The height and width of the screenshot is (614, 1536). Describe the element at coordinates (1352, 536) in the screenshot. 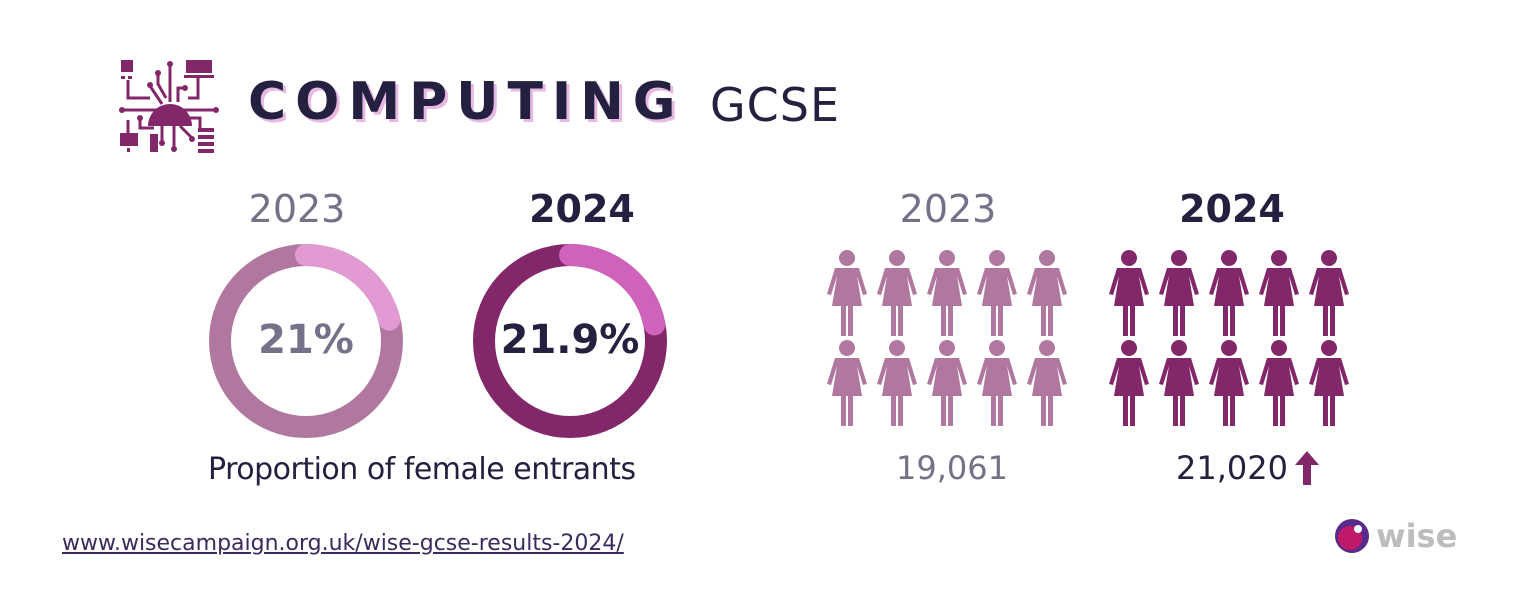

I see `wise-logo-icon` at that location.